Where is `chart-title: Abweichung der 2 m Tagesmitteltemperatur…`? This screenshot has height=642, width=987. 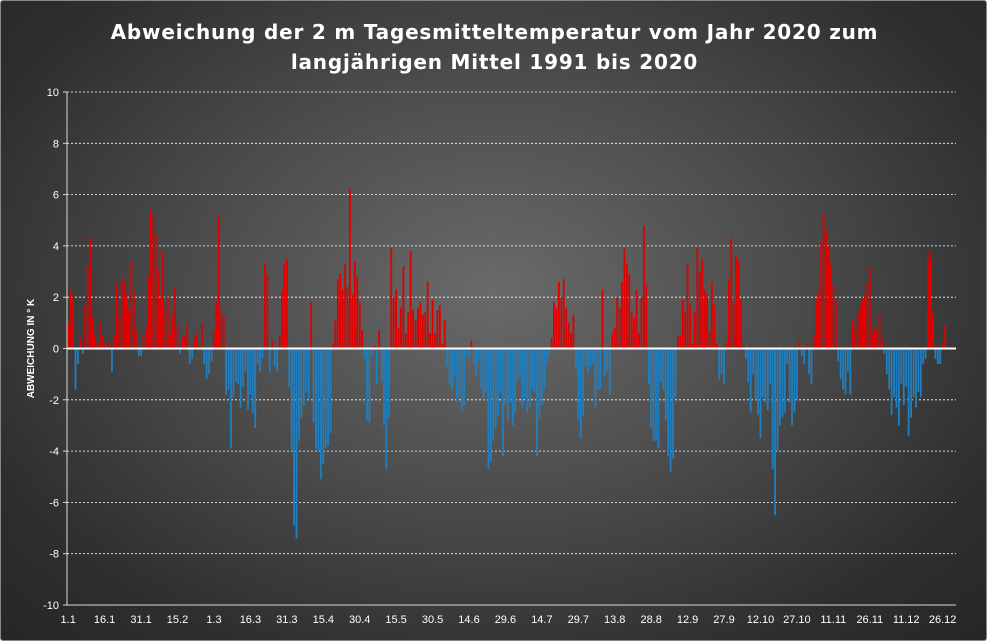
chart-title: Abweichung der 2 m Tagesmitteltemperatur… is located at coordinates (494, 47).